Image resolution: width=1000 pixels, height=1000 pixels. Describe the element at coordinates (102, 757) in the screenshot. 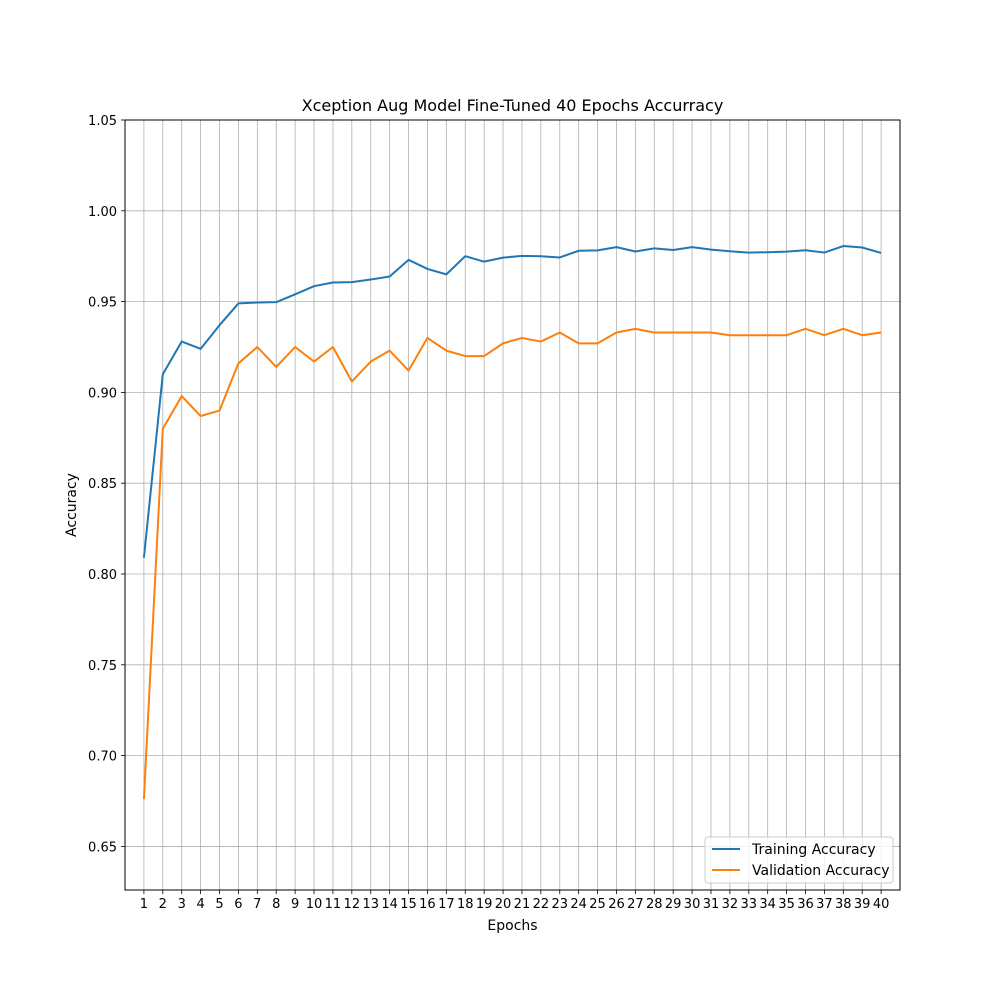

I see `y-tick-label: 0.70` at that location.